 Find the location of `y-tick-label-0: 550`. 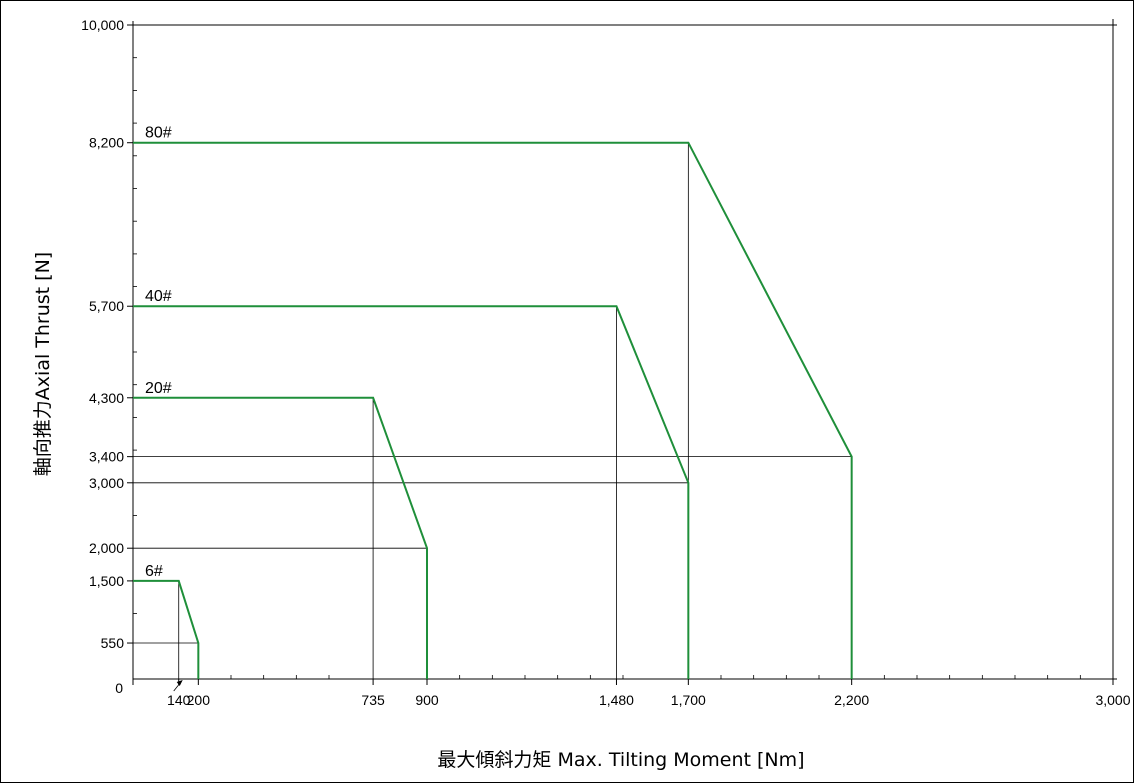

y-tick-label-0: 550 is located at coordinates (113, 643).